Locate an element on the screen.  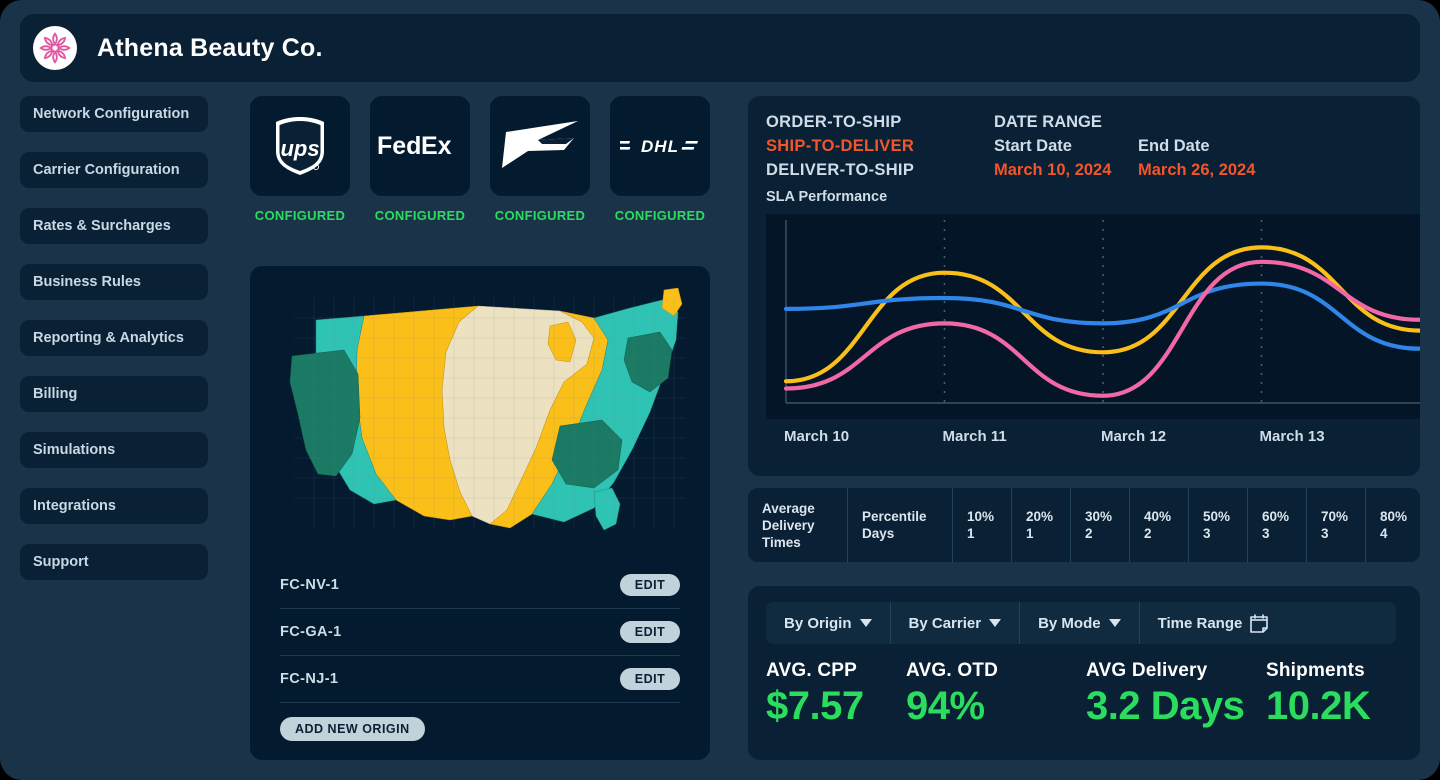
kpi-card: AVG. CPP $7.57 is located at coordinates (815, 694).